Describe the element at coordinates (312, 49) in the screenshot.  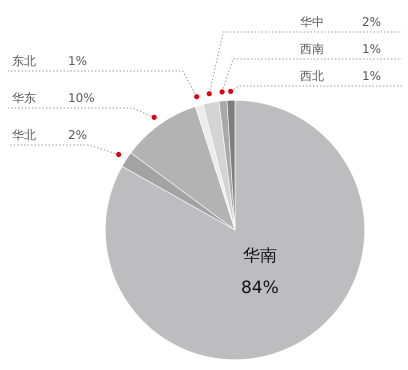
I see `slice-label: 西南` at that location.